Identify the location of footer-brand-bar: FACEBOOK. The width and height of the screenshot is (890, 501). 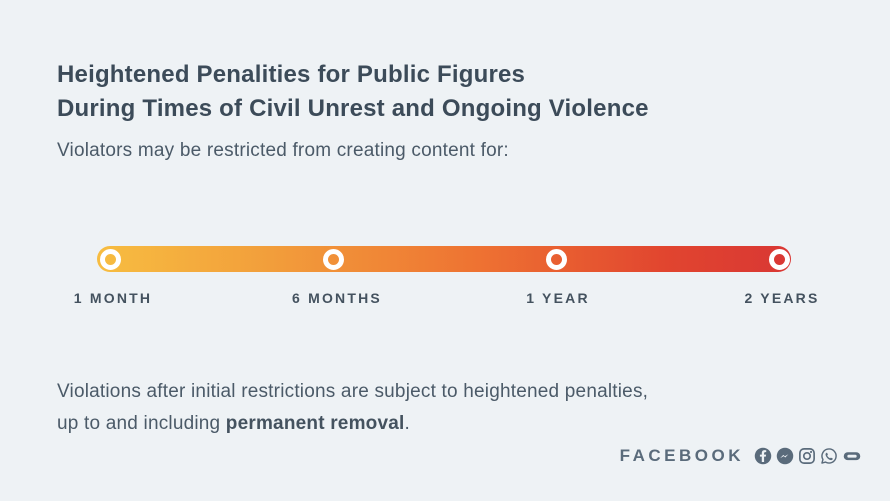
(741, 456).